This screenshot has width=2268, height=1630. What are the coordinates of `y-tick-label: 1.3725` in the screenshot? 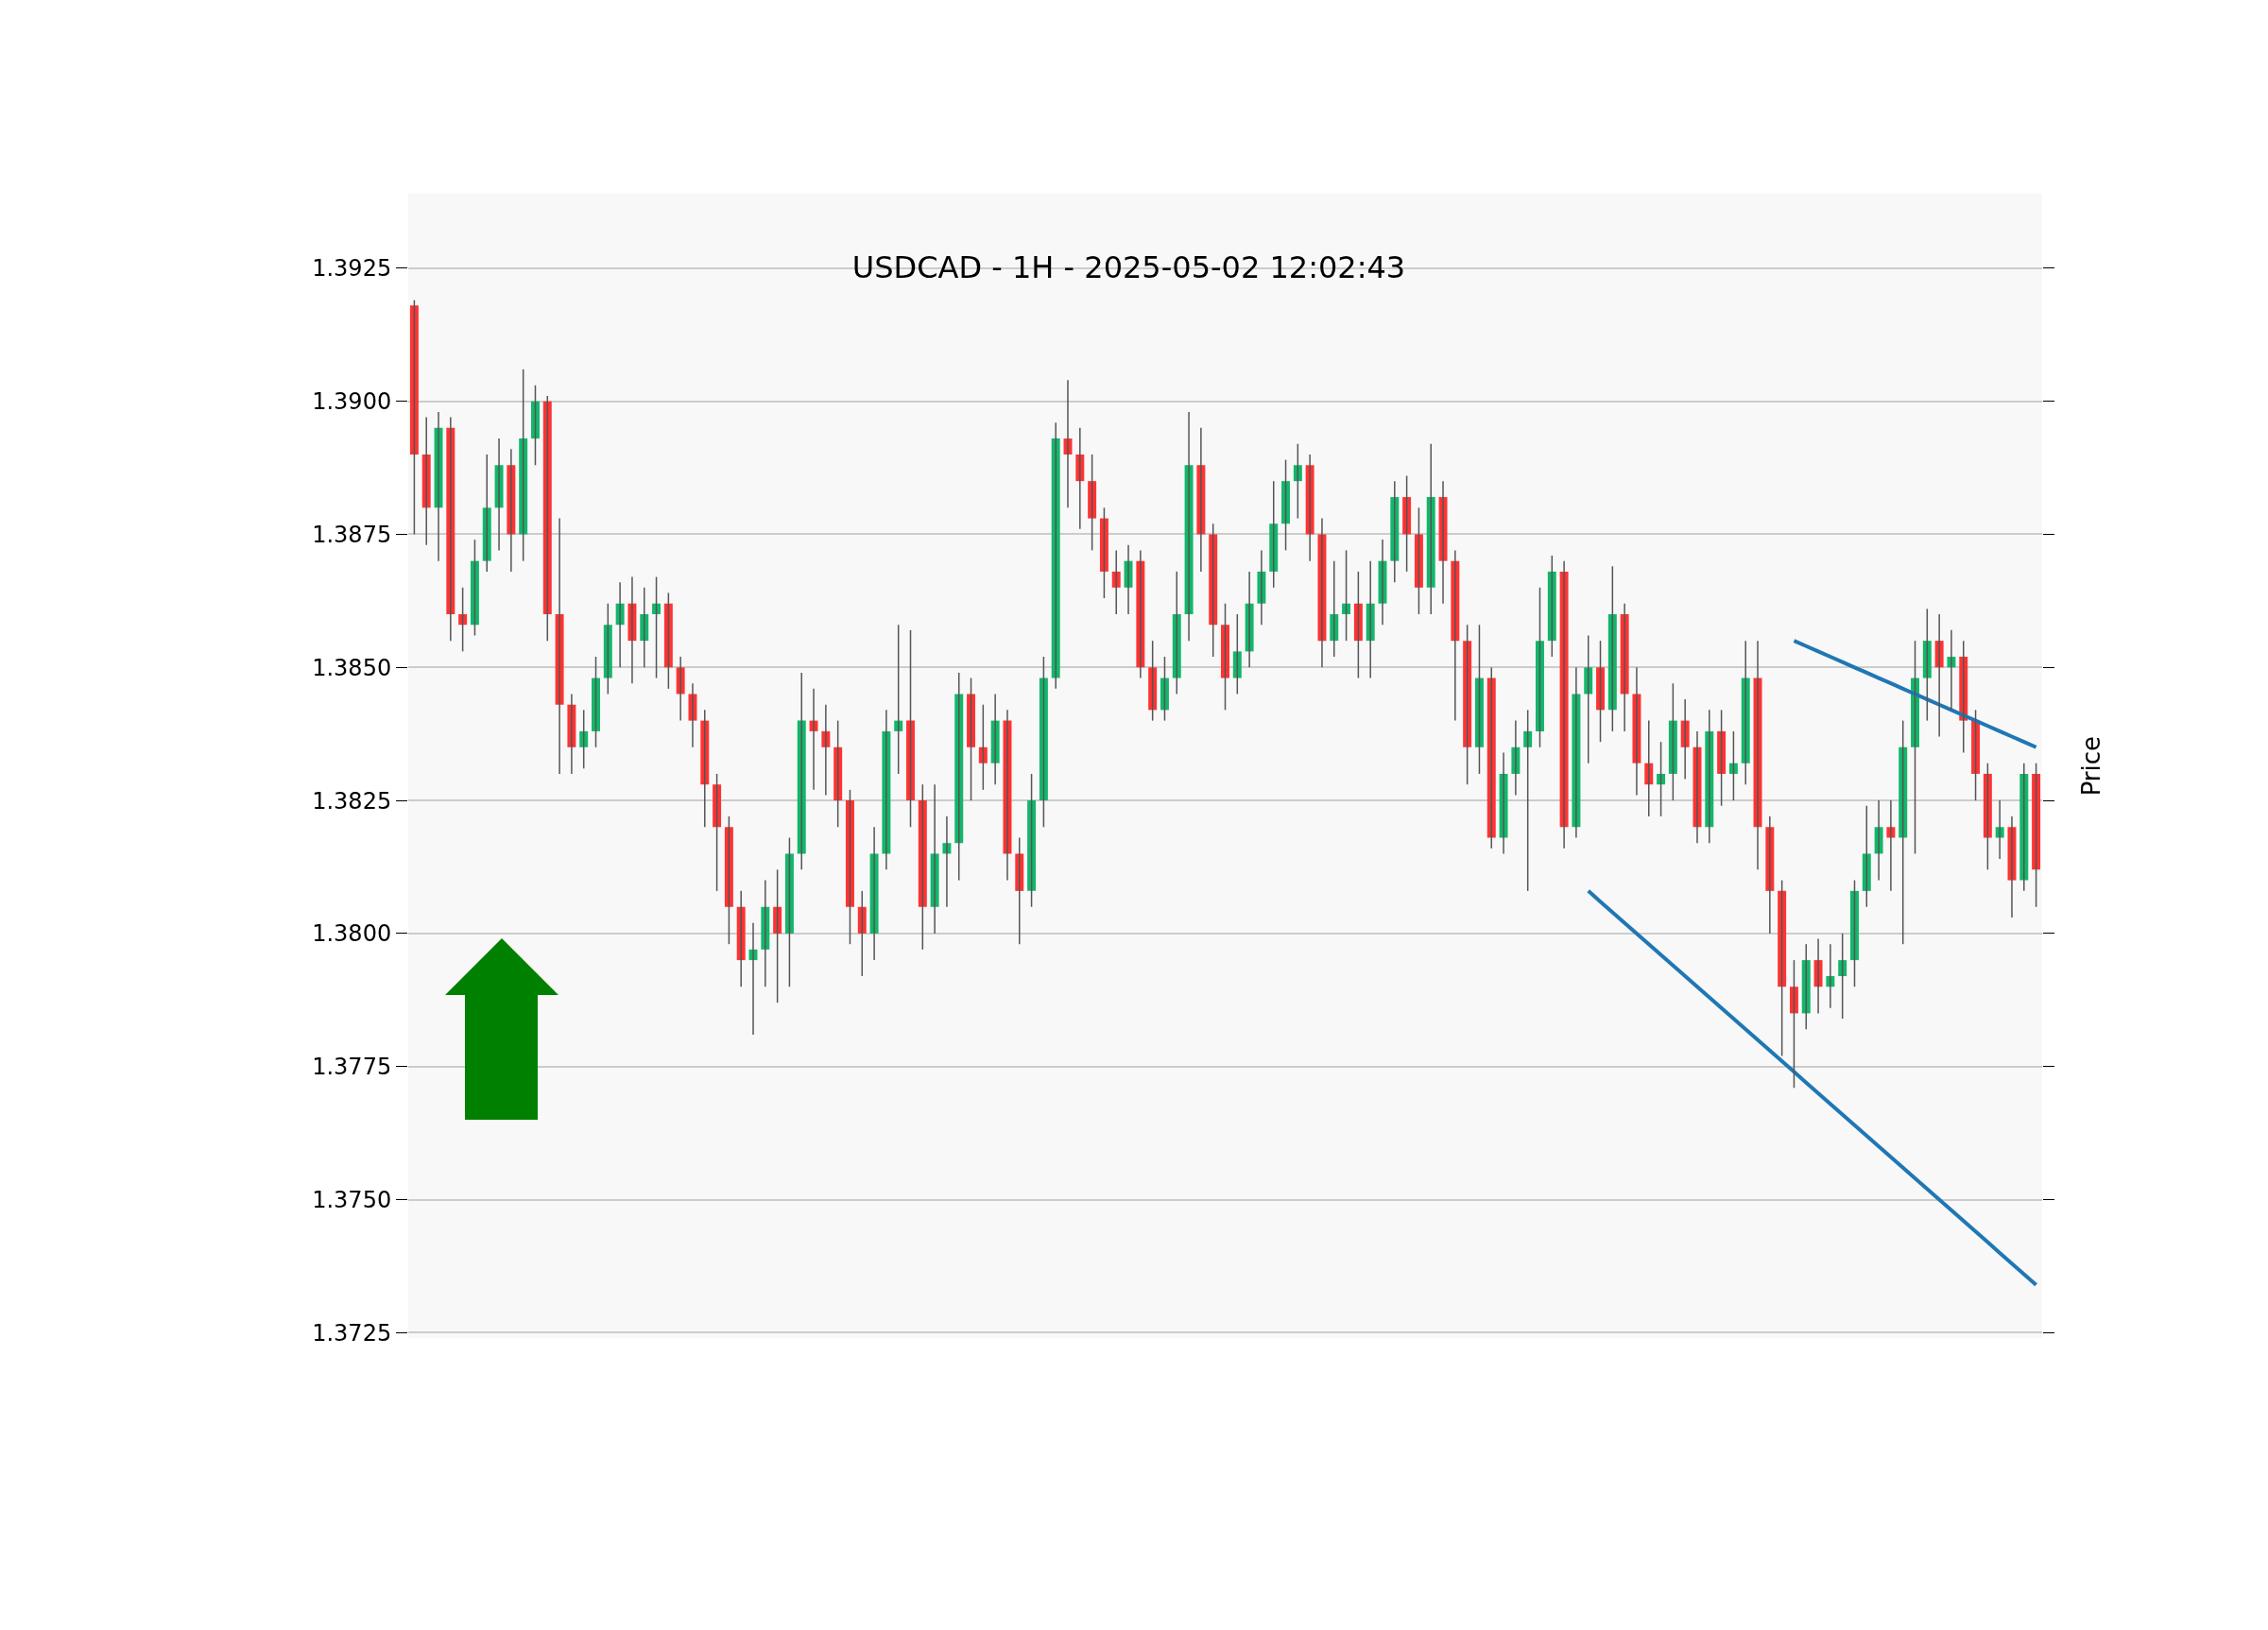 It's located at (352, 1333).